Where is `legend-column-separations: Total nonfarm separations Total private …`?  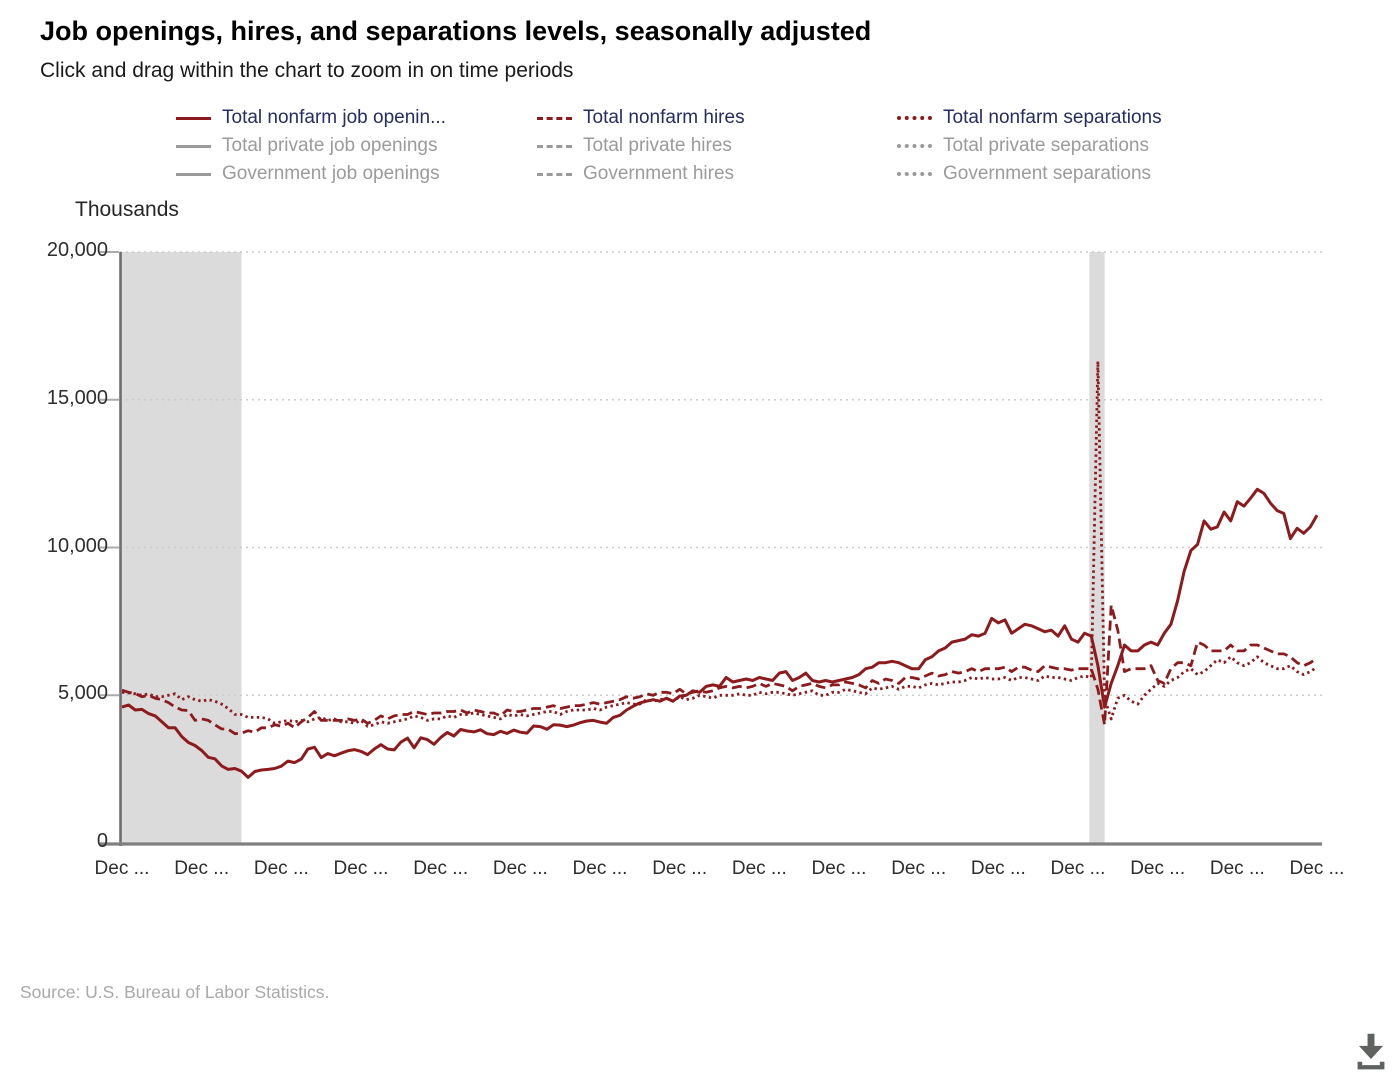 legend-column-separations: Total nonfarm separations Total private … is located at coordinates (1062, 146).